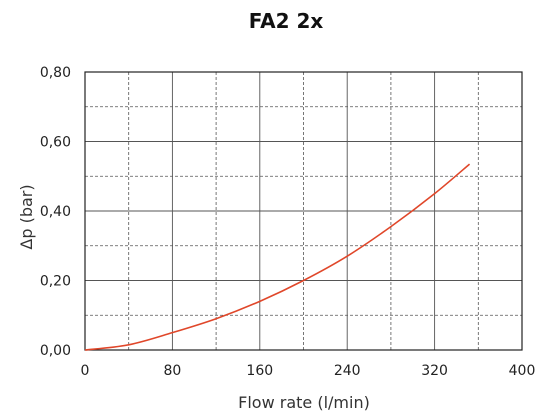 The image size is (542, 416). I want to click on x-tick-label: 400, so click(522, 371).